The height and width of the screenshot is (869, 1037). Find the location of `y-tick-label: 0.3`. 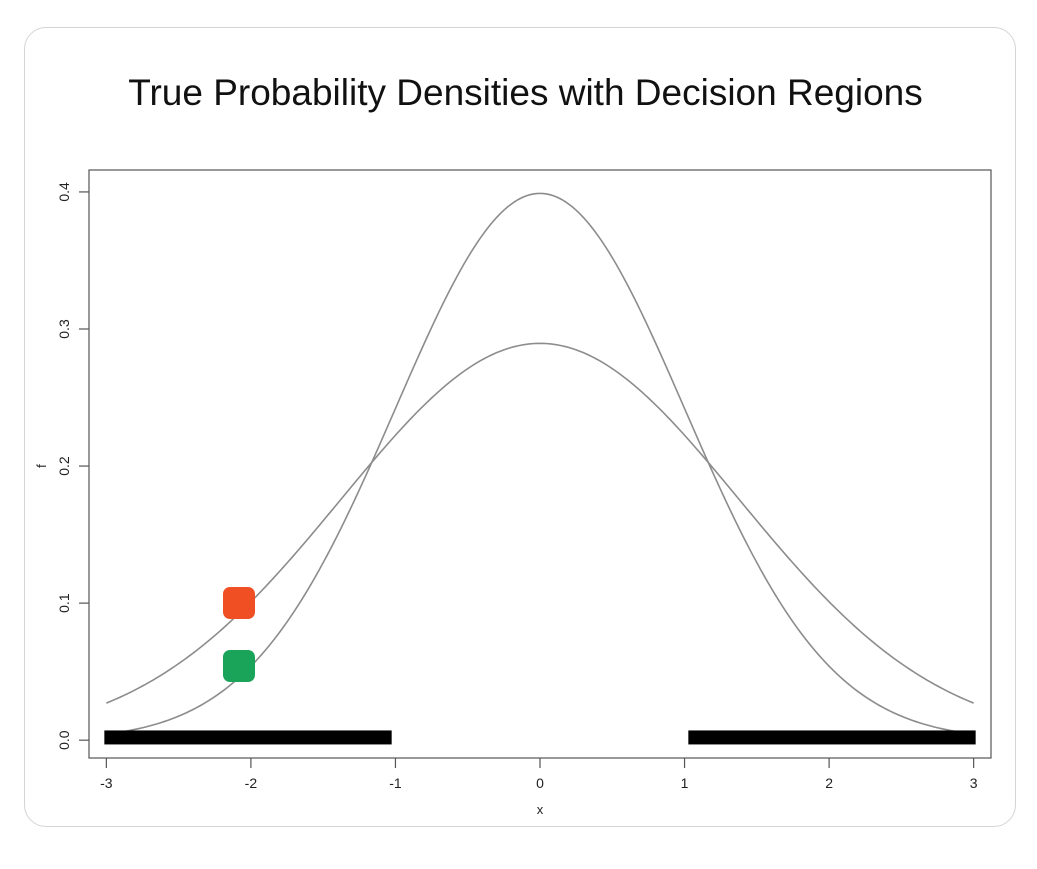

y-tick-label: 0.3 is located at coordinates (64, 329).